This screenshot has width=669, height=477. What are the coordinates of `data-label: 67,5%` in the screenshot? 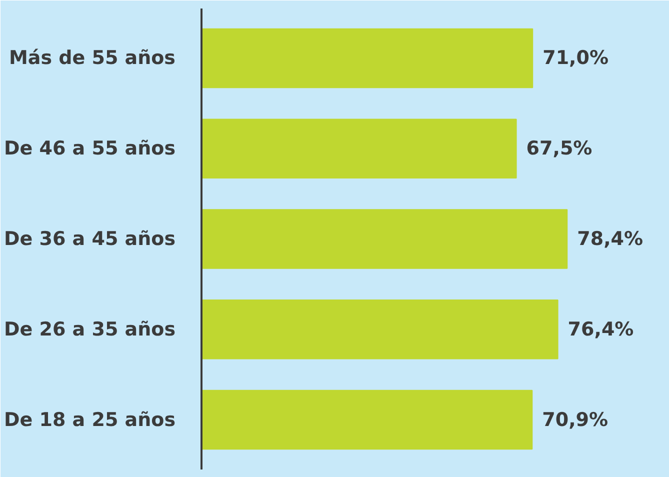 It's located at (559, 149).